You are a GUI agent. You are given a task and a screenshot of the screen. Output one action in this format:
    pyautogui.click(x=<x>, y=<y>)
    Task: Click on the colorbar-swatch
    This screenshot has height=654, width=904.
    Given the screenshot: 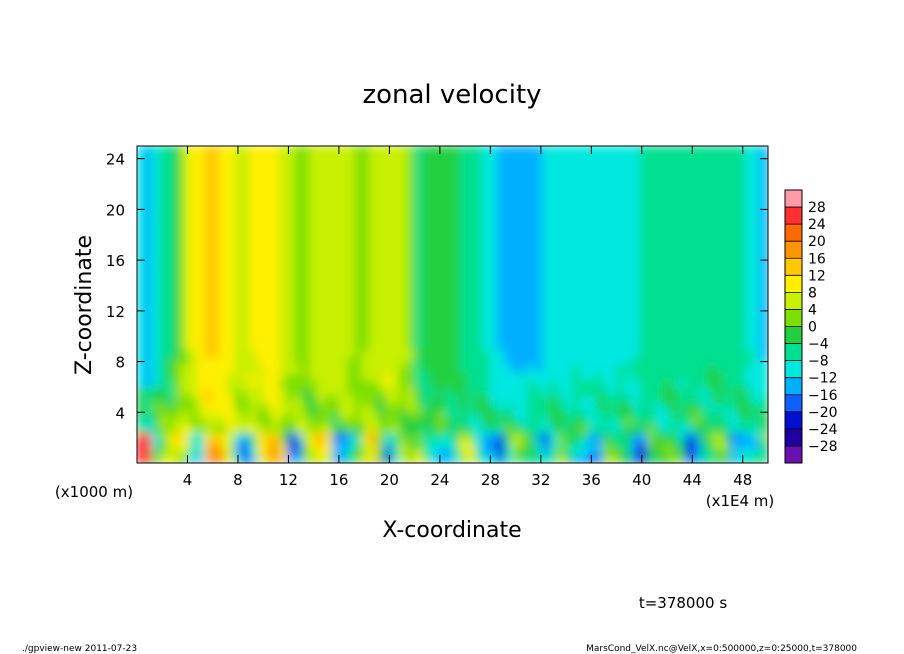 What is the action you would take?
    pyautogui.click(x=793, y=267)
    